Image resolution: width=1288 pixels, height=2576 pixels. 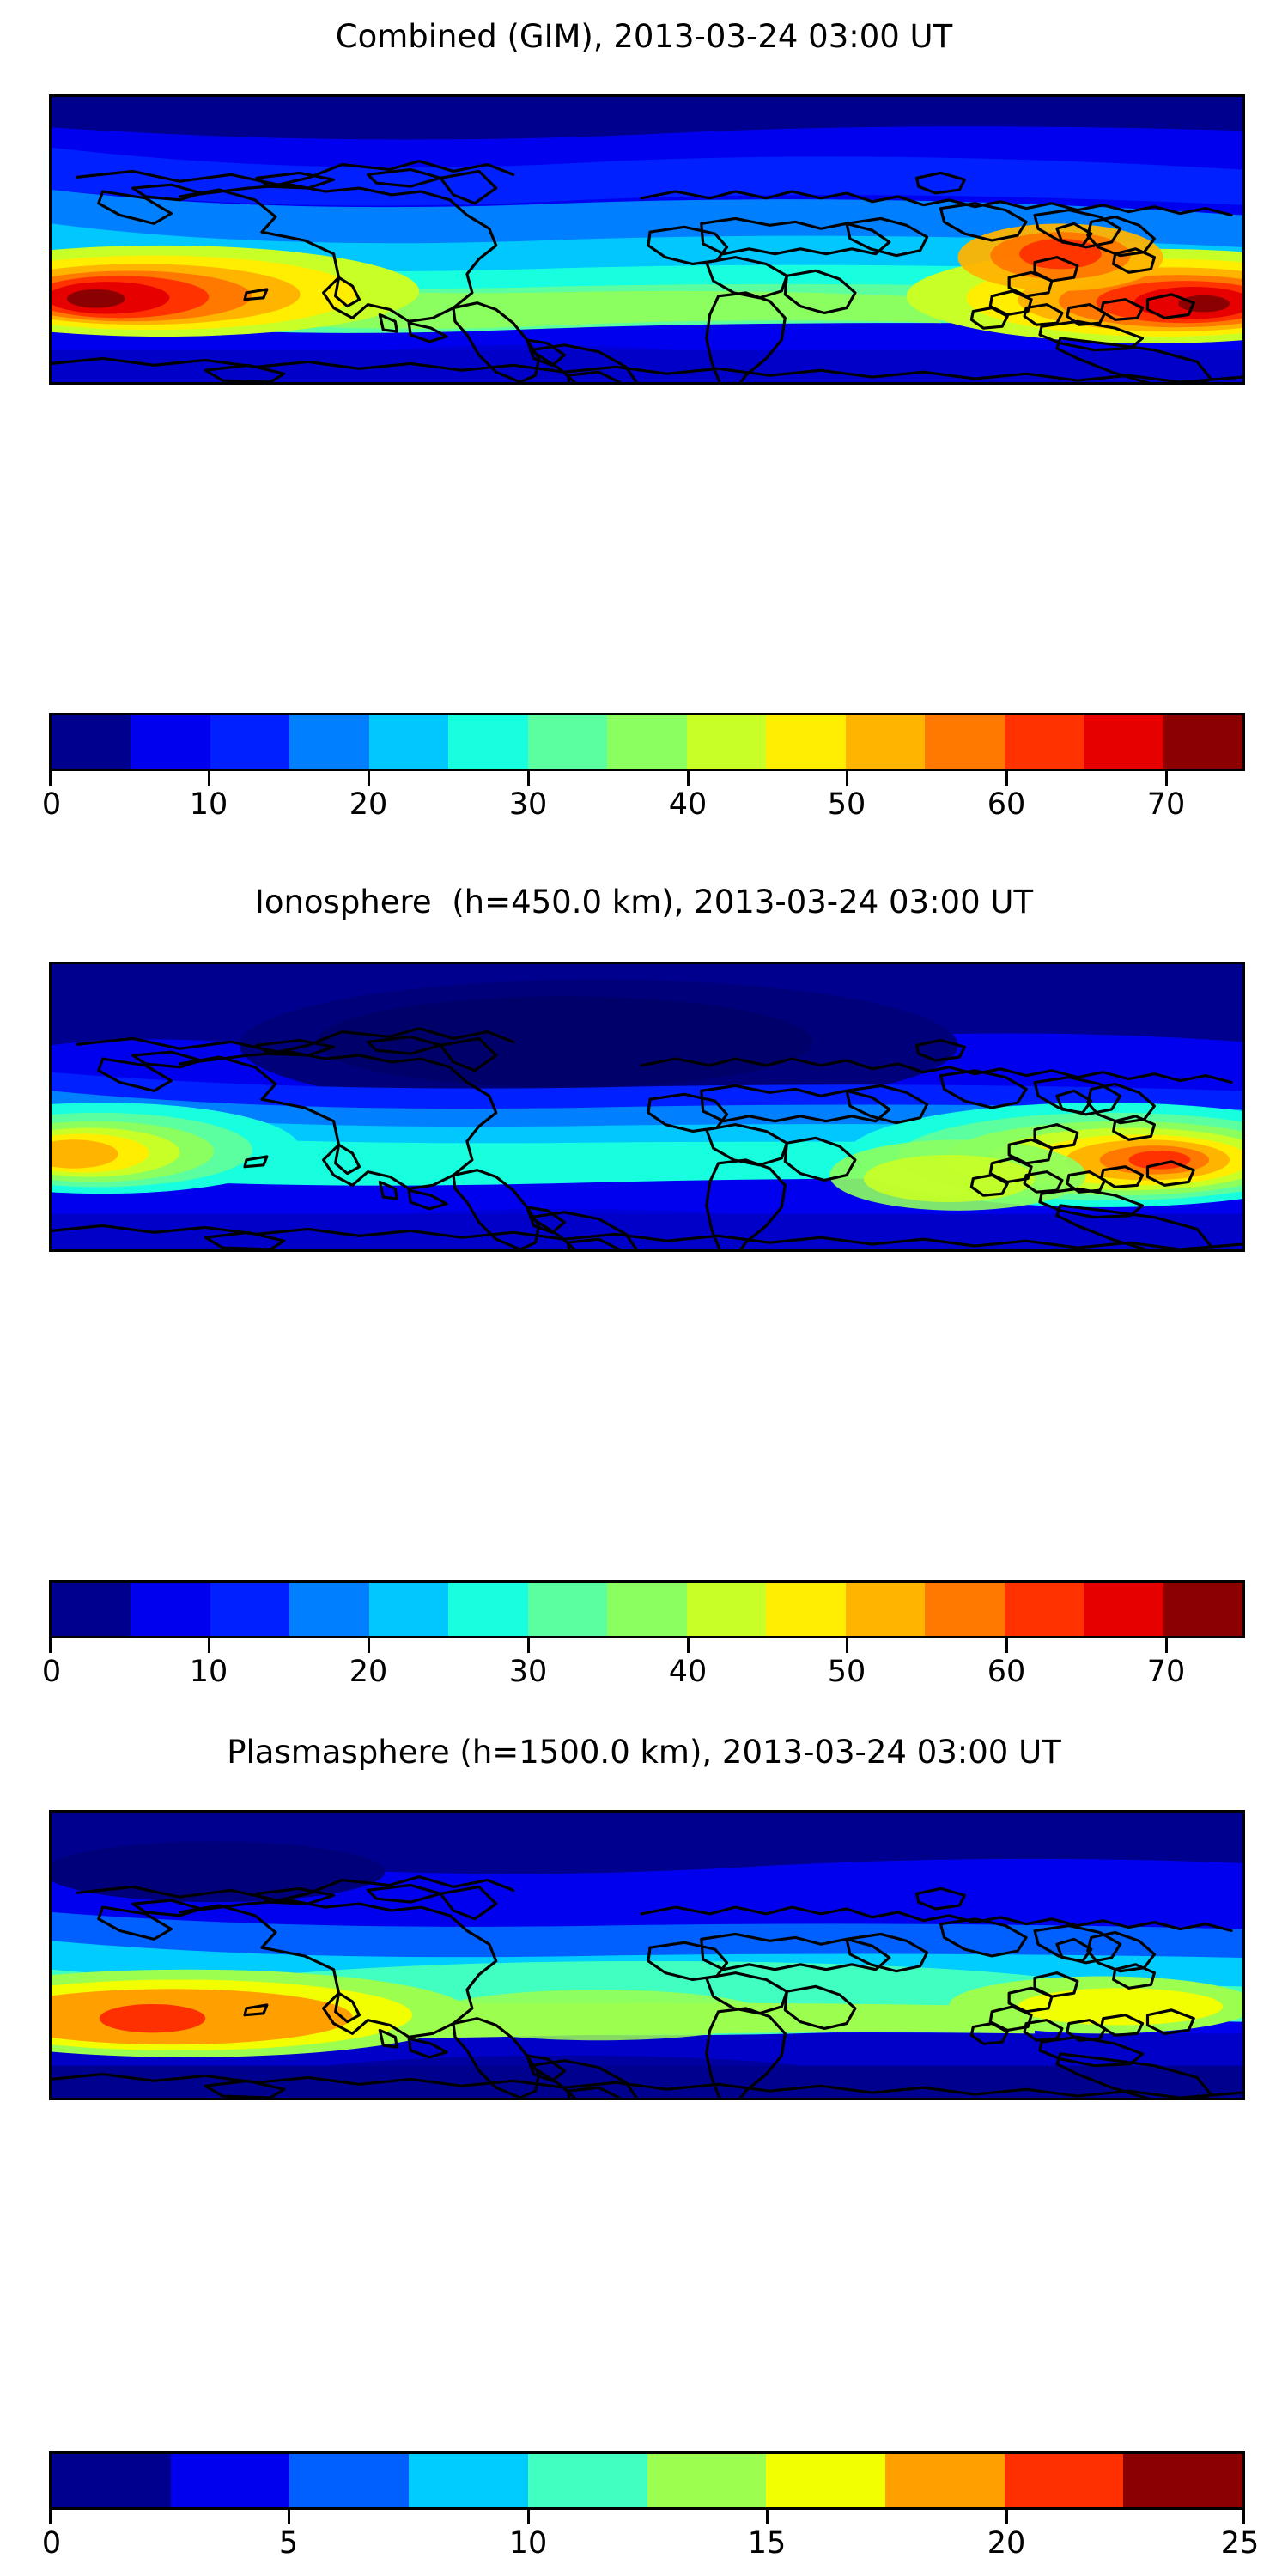 I want to click on colorbar-plasmasphere-1500km: 0 5 10 15 20 25, so click(x=651, y=2506).